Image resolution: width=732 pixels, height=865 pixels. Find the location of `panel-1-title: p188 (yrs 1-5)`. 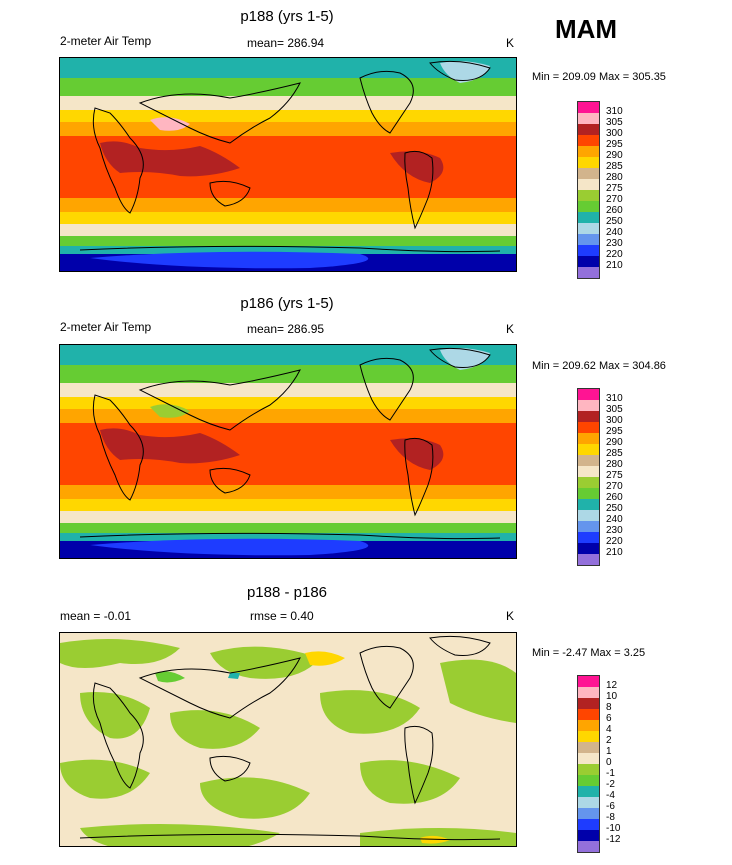

panel-1-title: p188 (yrs 1-5) is located at coordinates (287, 16).